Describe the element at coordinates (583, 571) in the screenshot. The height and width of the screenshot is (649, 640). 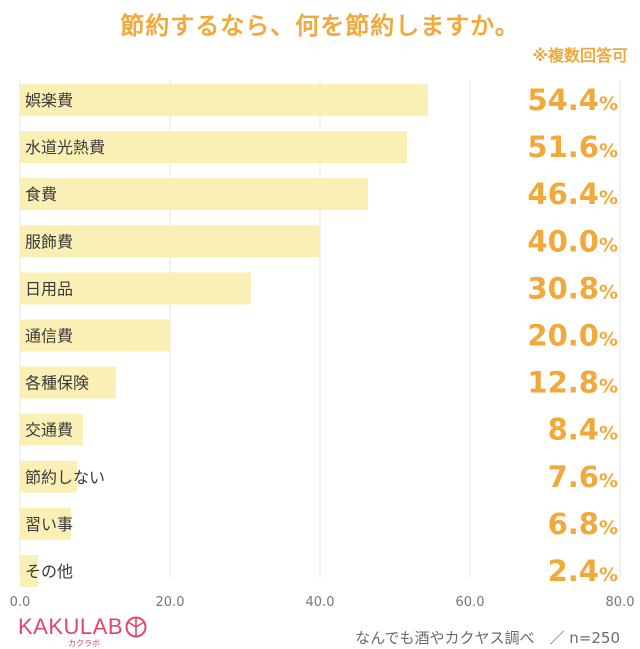
I see `value-label: 2.4%` at that location.